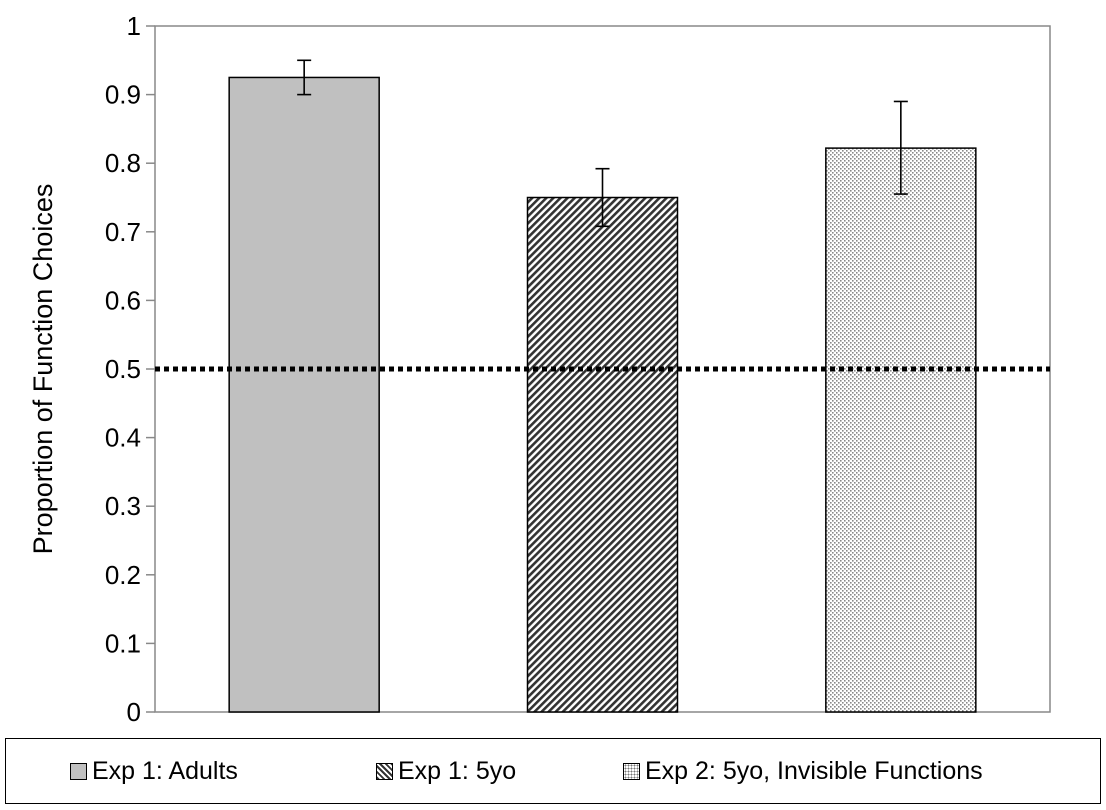  I want to click on y-tick-label: 0.2, so click(123, 575).